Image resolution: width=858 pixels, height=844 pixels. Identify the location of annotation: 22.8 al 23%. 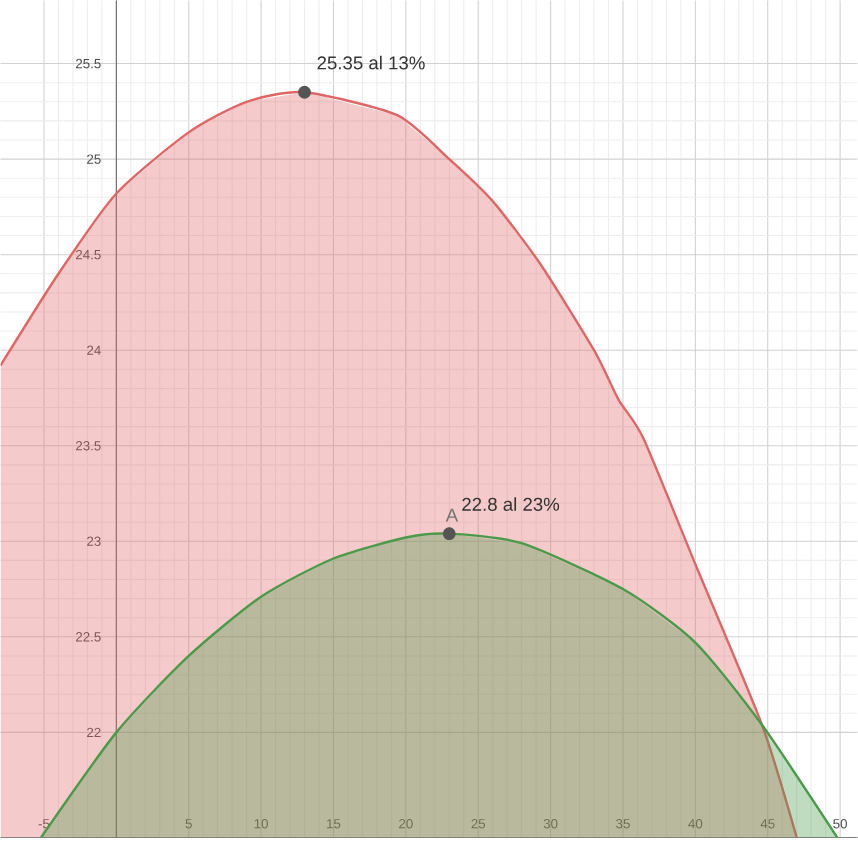
(511, 504).